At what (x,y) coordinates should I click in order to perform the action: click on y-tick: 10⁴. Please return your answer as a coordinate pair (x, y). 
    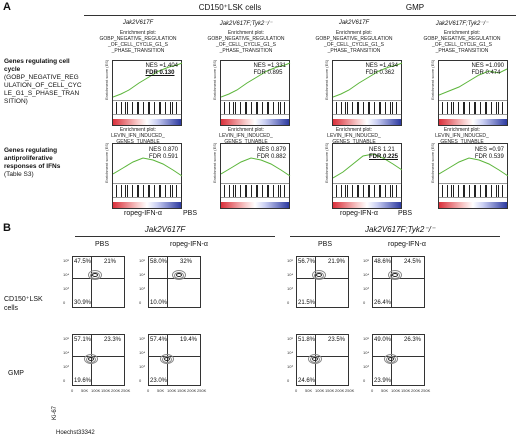
    Looking at the image, I should click on (366, 352).